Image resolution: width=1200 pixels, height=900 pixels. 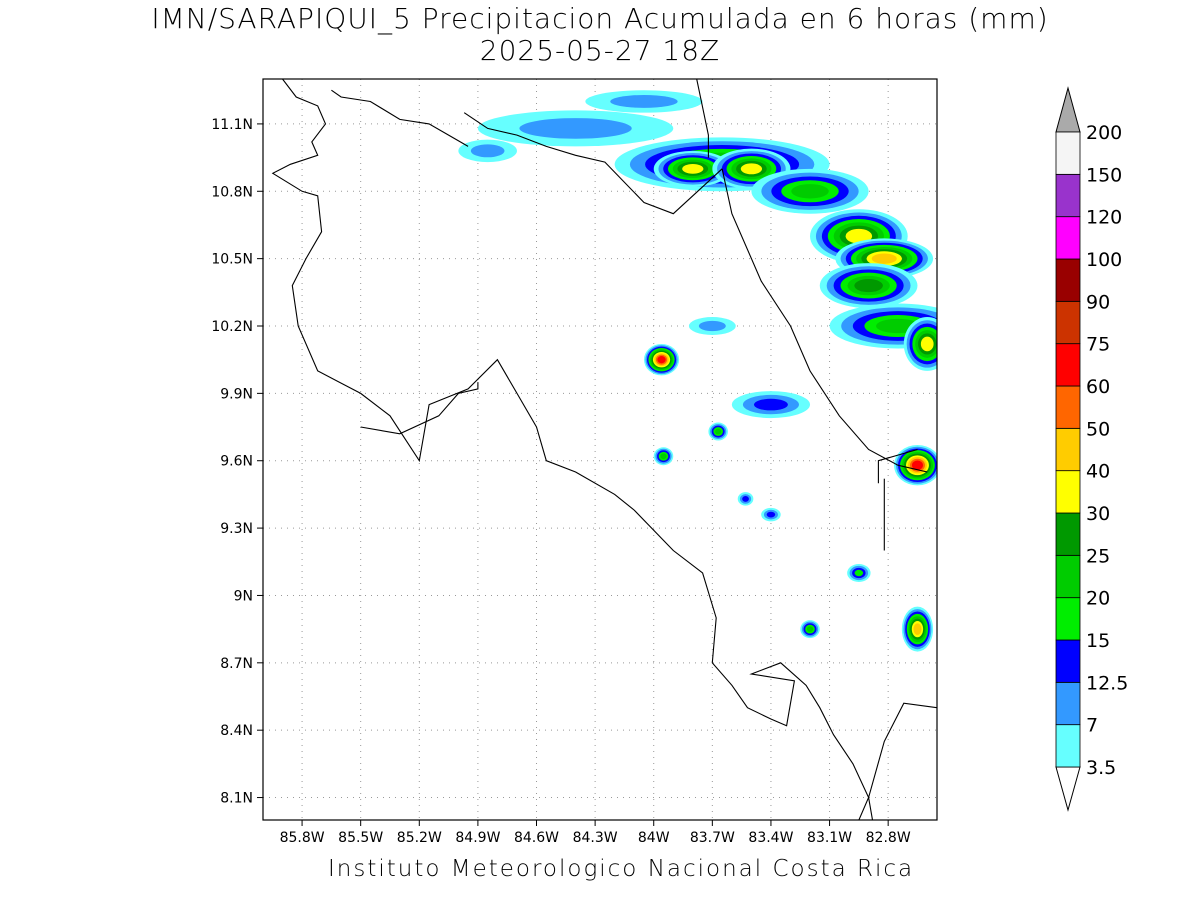 I want to click on colorbar-label: 3.5, so click(x=1101, y=768).